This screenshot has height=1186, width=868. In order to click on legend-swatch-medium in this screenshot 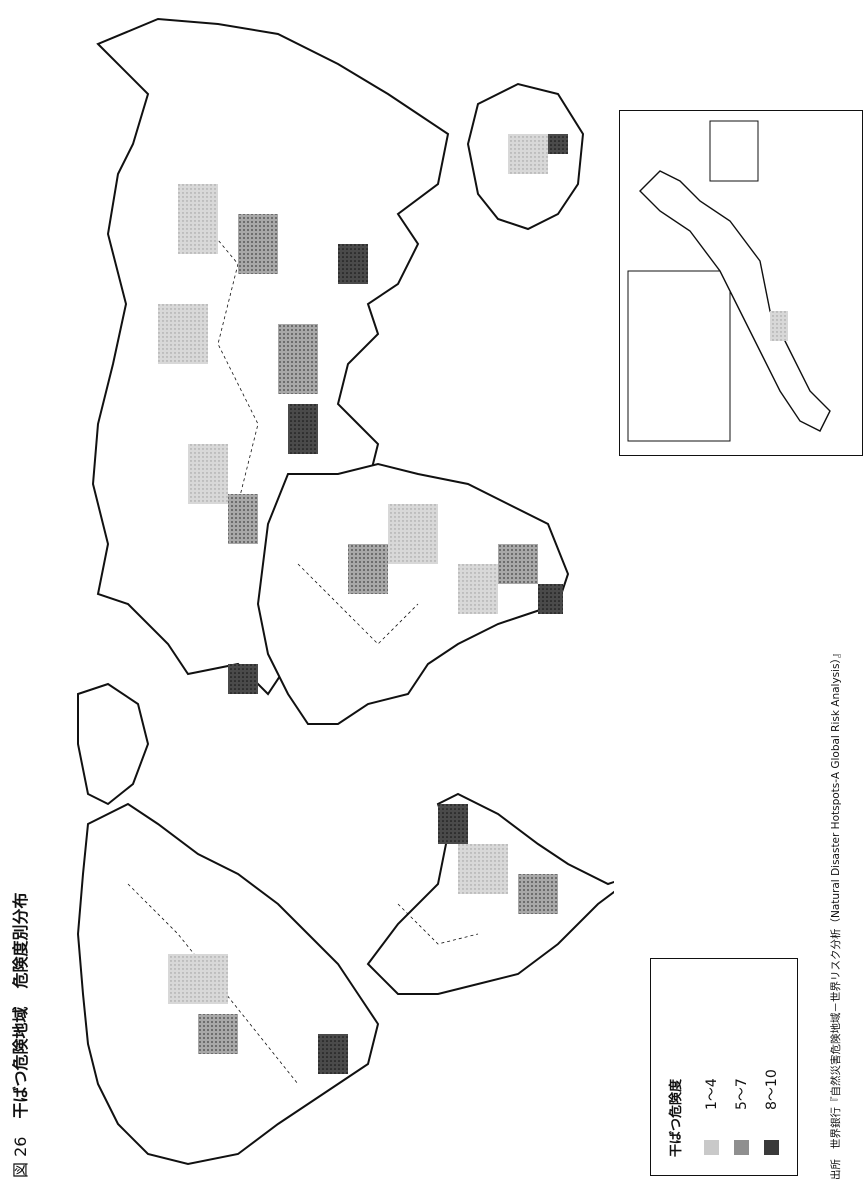, I will do `click(741, 1147)`.